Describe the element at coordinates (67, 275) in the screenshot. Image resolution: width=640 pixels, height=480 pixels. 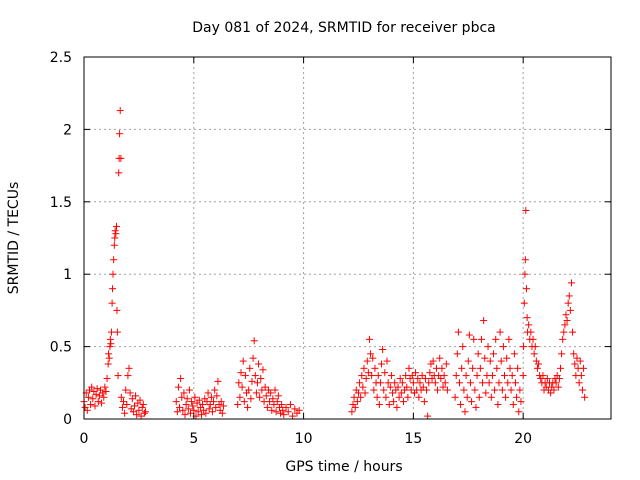
I see `y-tick-label: 1` at that location.